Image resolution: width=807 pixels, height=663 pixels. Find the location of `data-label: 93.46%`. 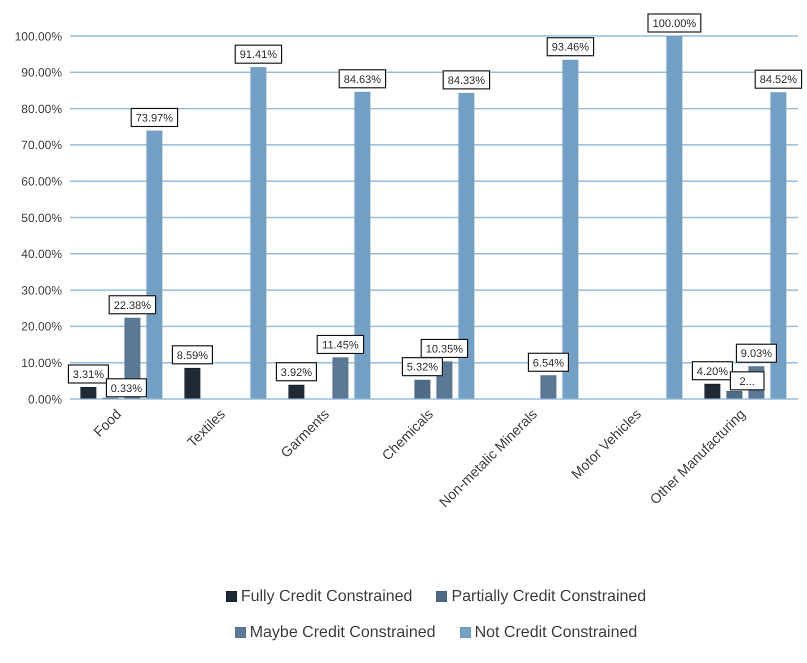

data-label: 93.46% is located at coordinates (571, 48).